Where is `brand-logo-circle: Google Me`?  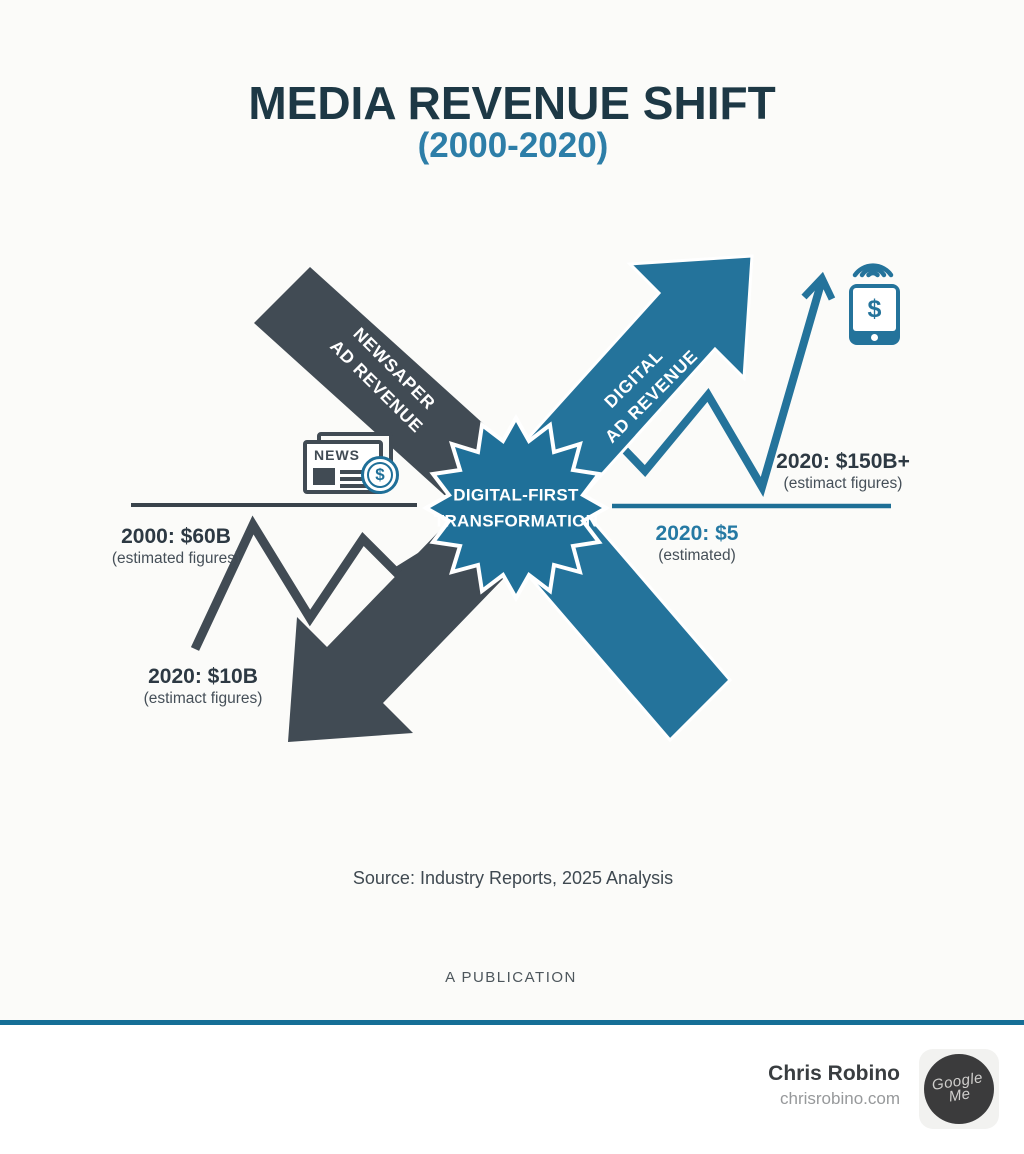
brand-logo-circle: Google Me is located at coordinates (959, 1089).